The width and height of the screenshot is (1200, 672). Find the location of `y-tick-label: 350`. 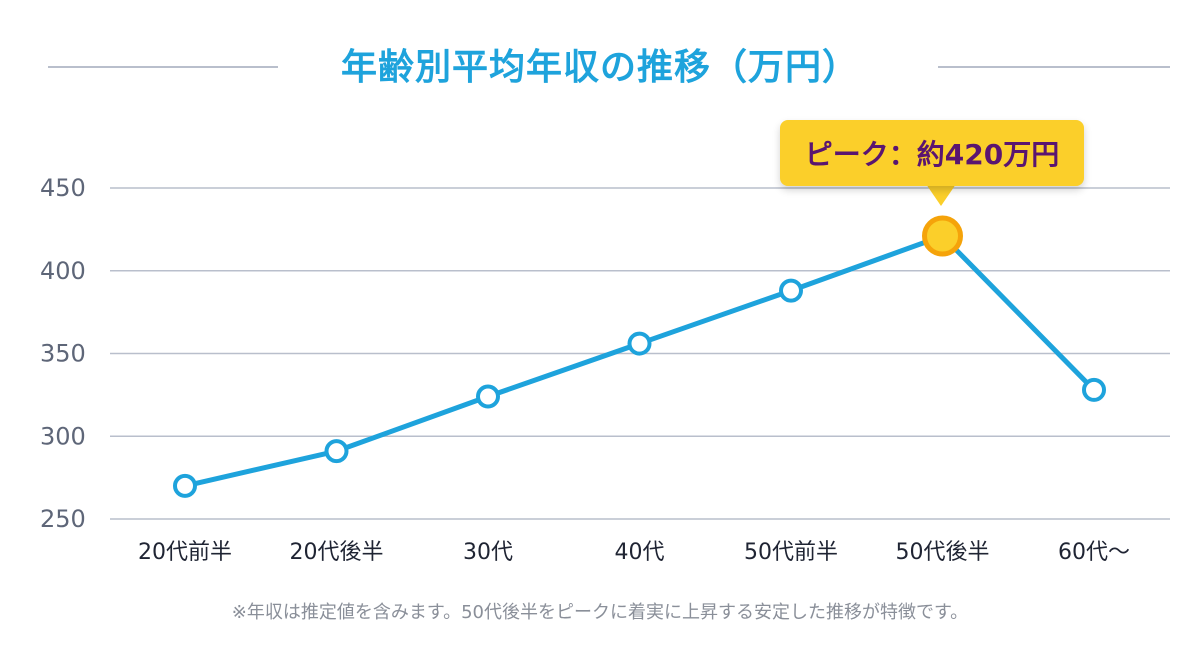

y-tick-label: 350 is located at coordinates (63, 354).